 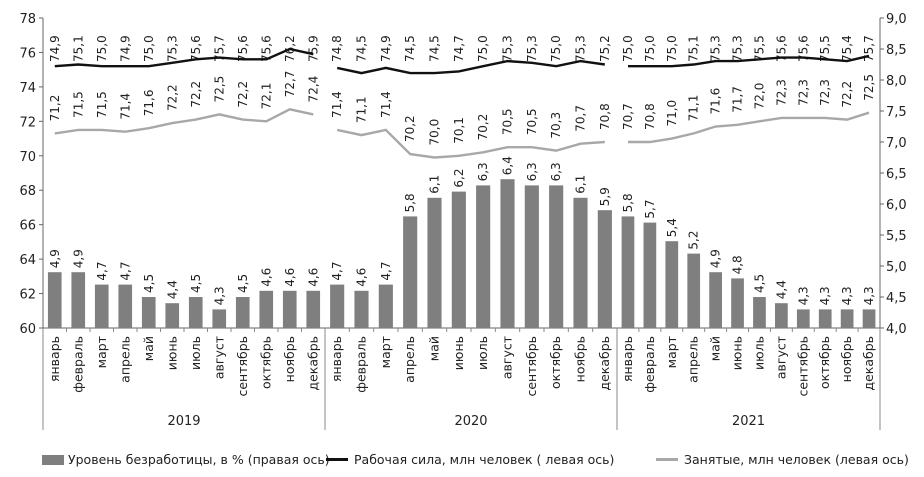 What do you see at coordinates (27, 19) in the screenshot?
I see `y-left-tick-label: 78` at bounding box center [27, 19].